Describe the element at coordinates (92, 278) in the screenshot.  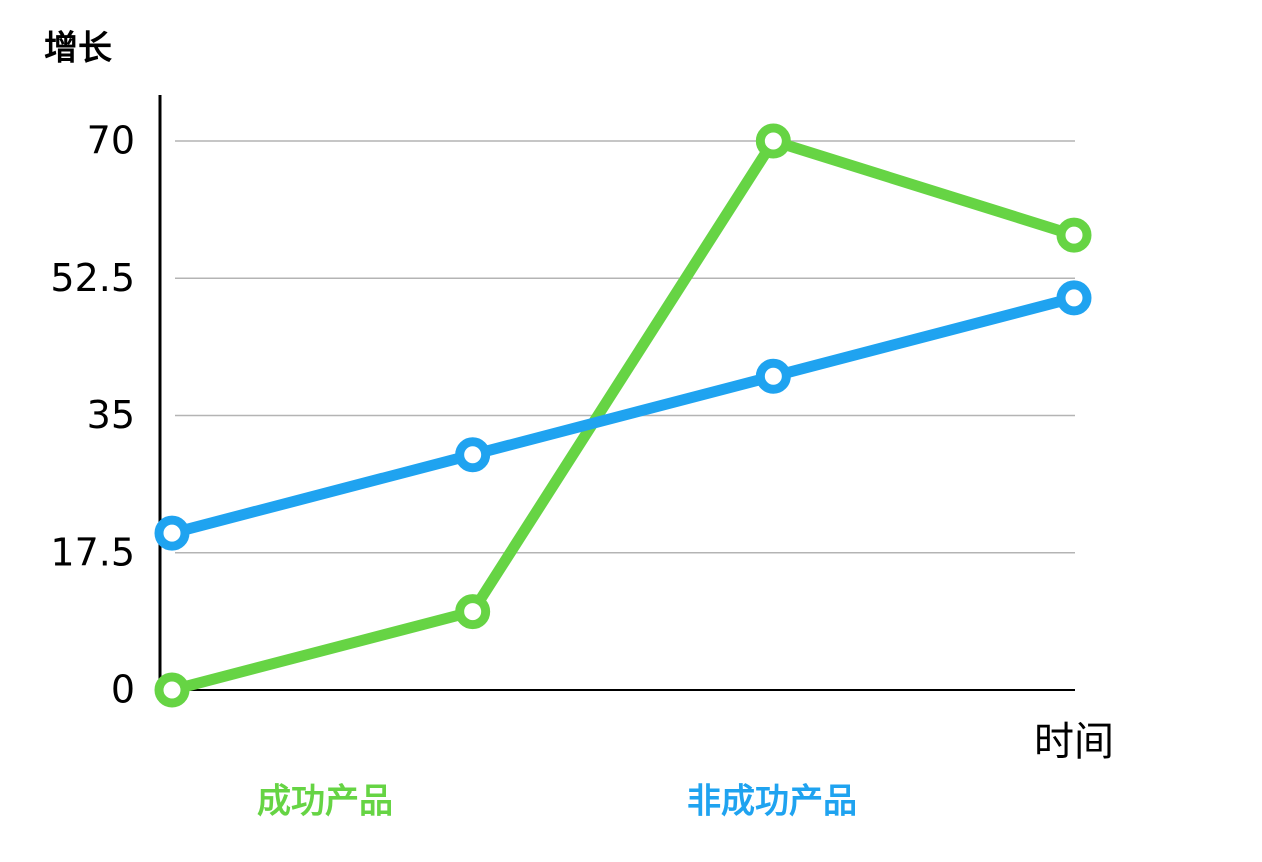
I see `y-tick-label: 52.5` at that location.